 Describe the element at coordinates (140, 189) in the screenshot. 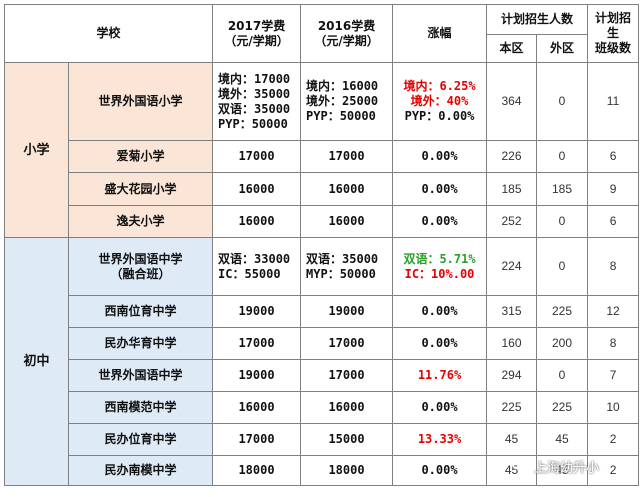

I see `school-name: 盛大花园小学` at that location.